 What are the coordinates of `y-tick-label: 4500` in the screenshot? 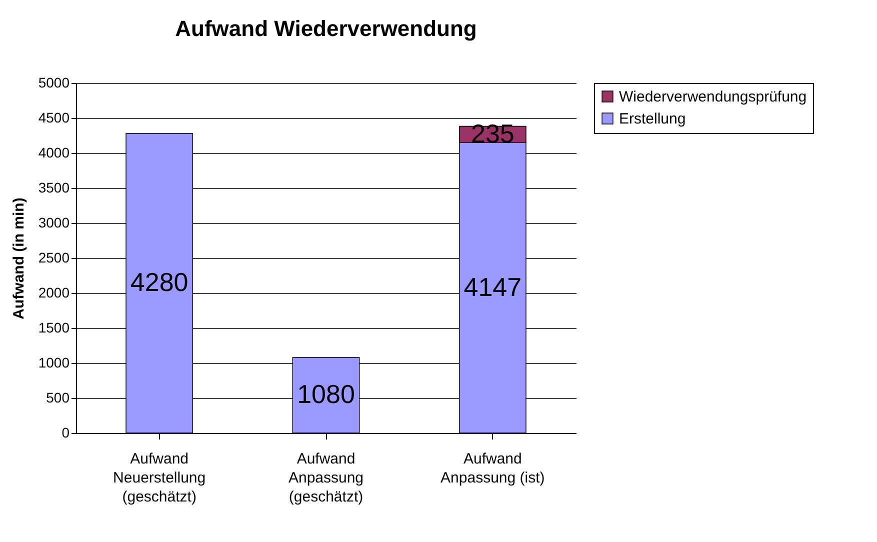 It's located at (54, 118).